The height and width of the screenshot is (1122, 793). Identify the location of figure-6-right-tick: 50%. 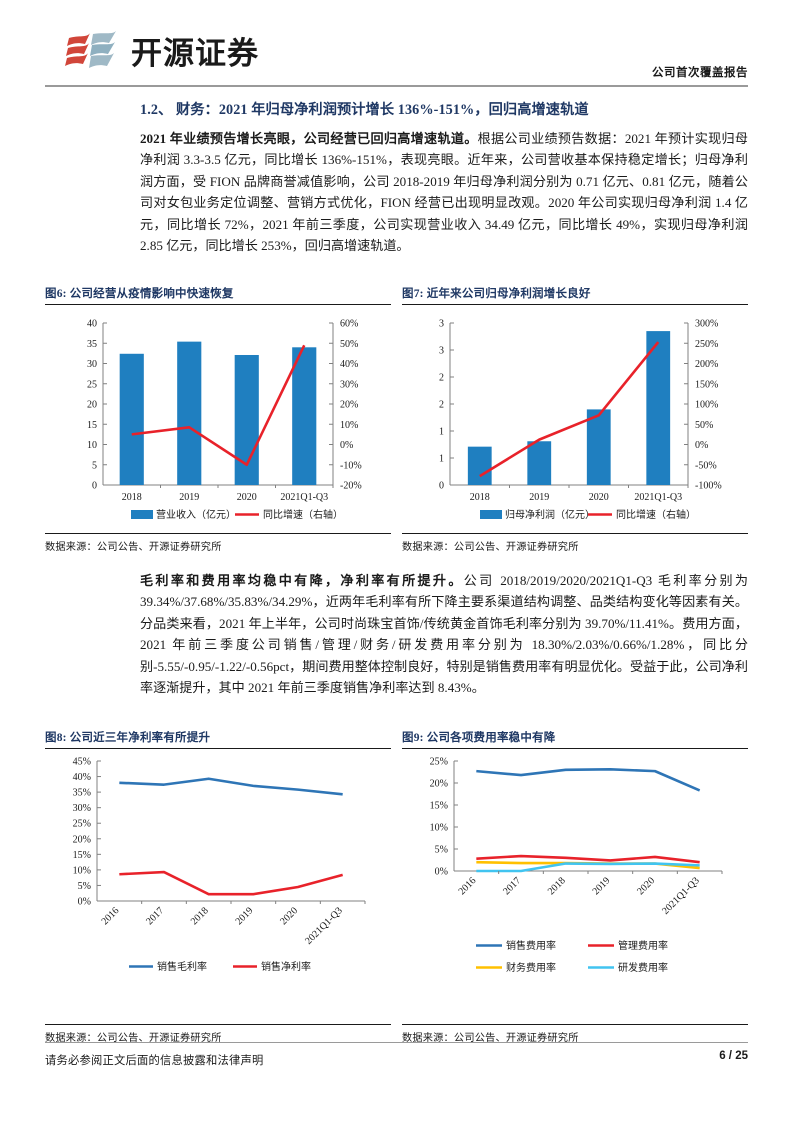
(349, 344).